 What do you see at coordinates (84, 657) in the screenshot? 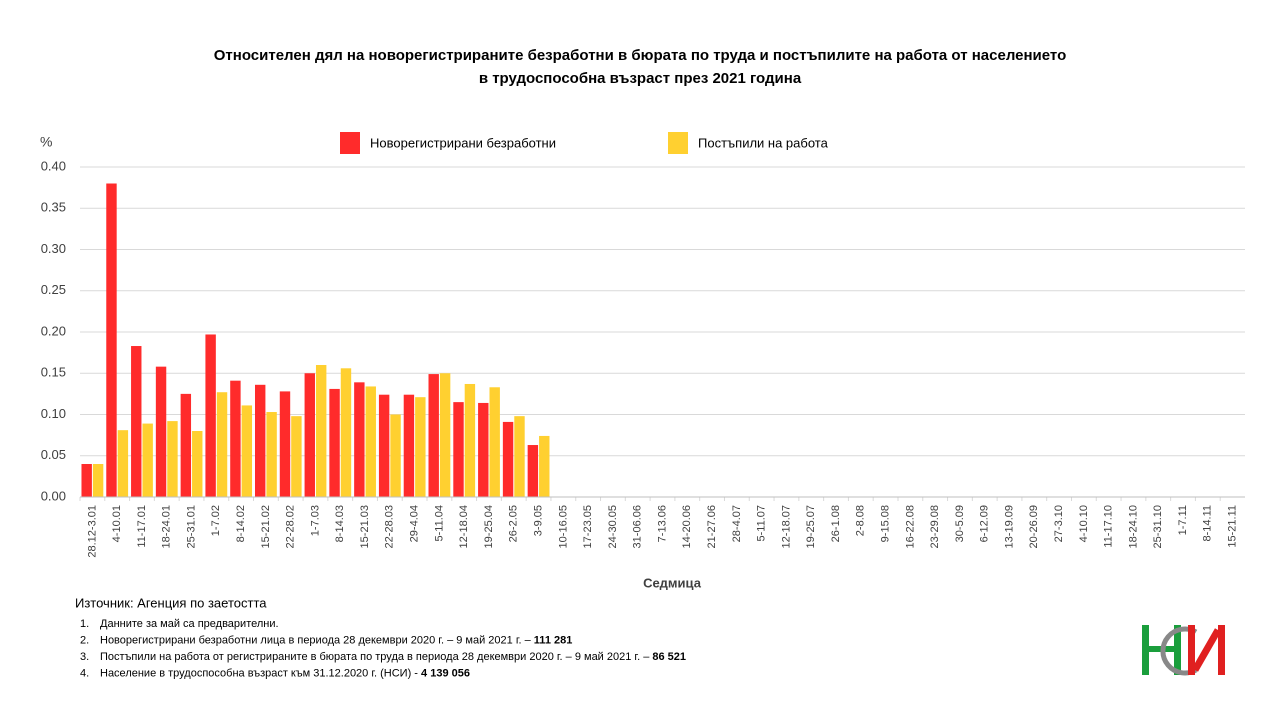
I see `note-number: 3.` at bounding box center [84, 657].